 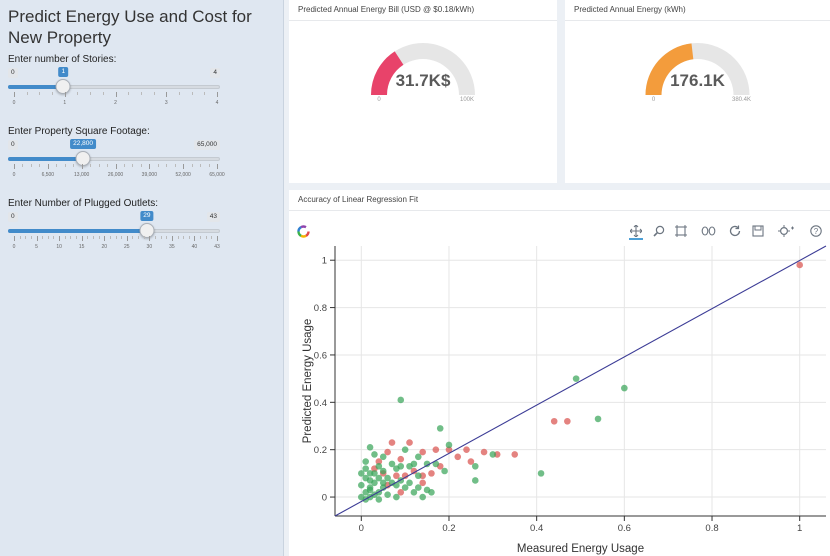 What do you see at coordinates (147, 216) in the screenshot?
I see `plugged-outlets-value-label: 29` at bounding box center [147, 216].